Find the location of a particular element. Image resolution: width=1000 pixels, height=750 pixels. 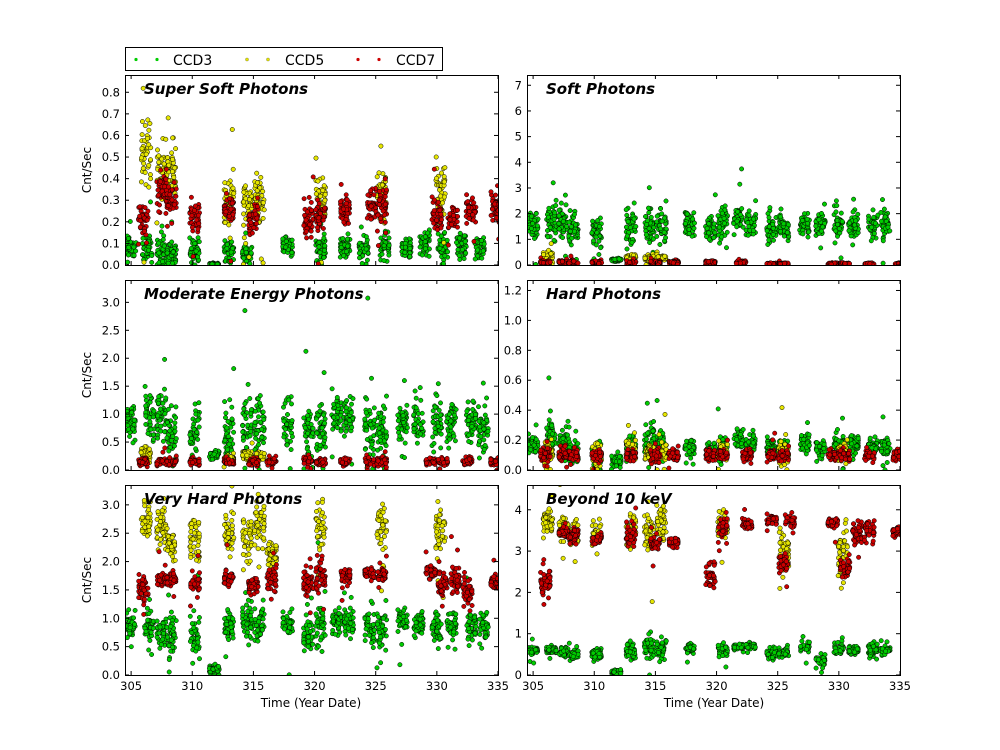

legend-entry-ccd5: CCD5 is located at coordinates (284, 61).